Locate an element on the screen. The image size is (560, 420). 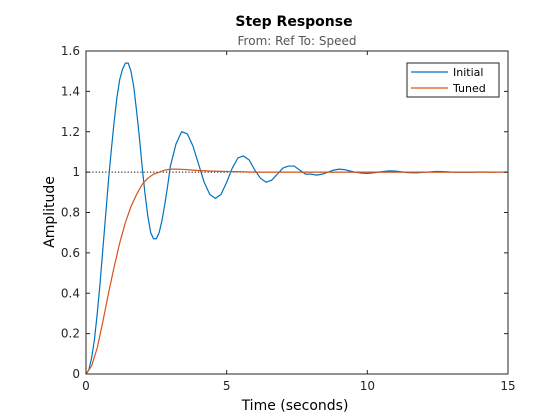
y-tick-label: 1 is located at coordinates (76, 172).